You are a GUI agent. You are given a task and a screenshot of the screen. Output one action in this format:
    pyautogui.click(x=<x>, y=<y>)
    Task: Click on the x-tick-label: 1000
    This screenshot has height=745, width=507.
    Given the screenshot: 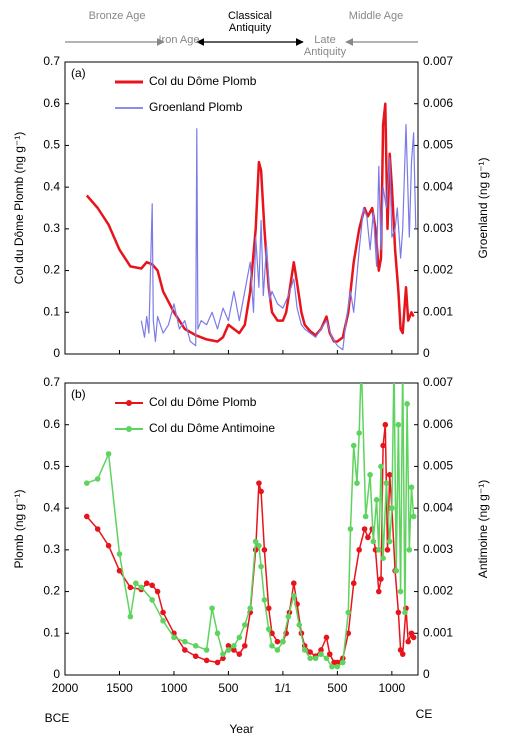 What is the action you would take?
    pyautogui.click(x=392, y=688)
    